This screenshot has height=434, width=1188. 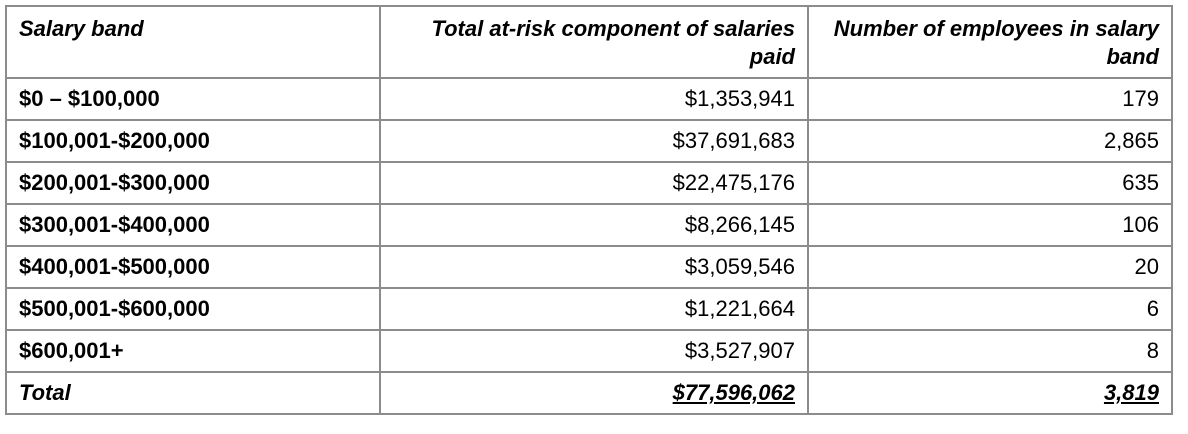 I want to click on salary-band-cell: $600,001+, so click(x=193, y=351).